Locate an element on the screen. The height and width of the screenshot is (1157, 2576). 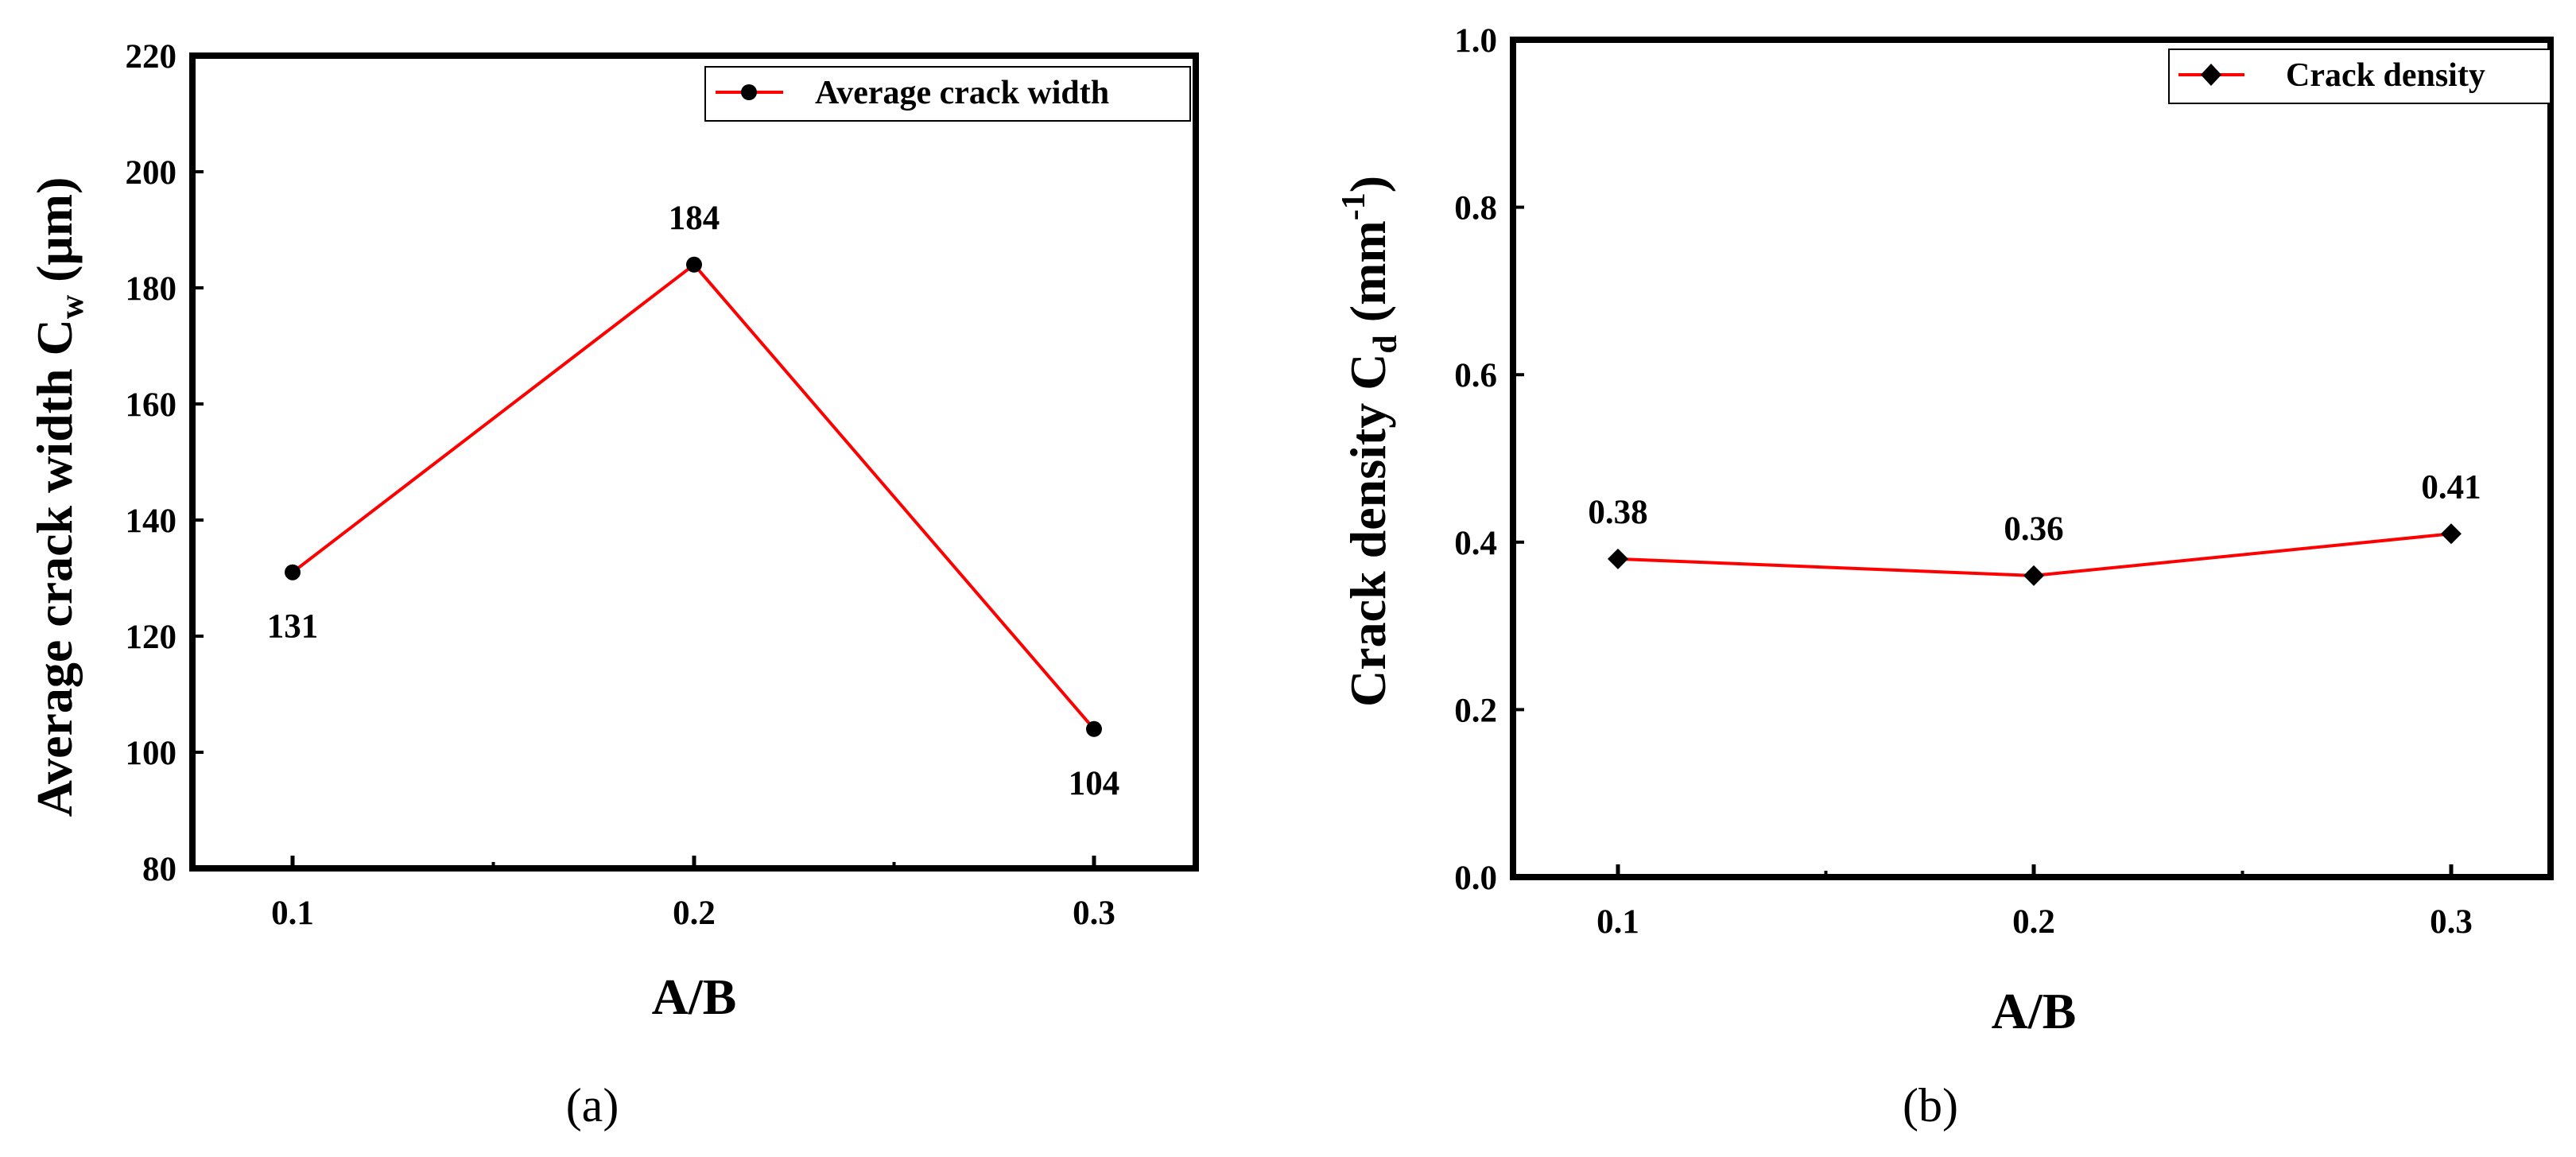
panel-b-x-axis-title: A/B is located at coordinates (2034, 1011).